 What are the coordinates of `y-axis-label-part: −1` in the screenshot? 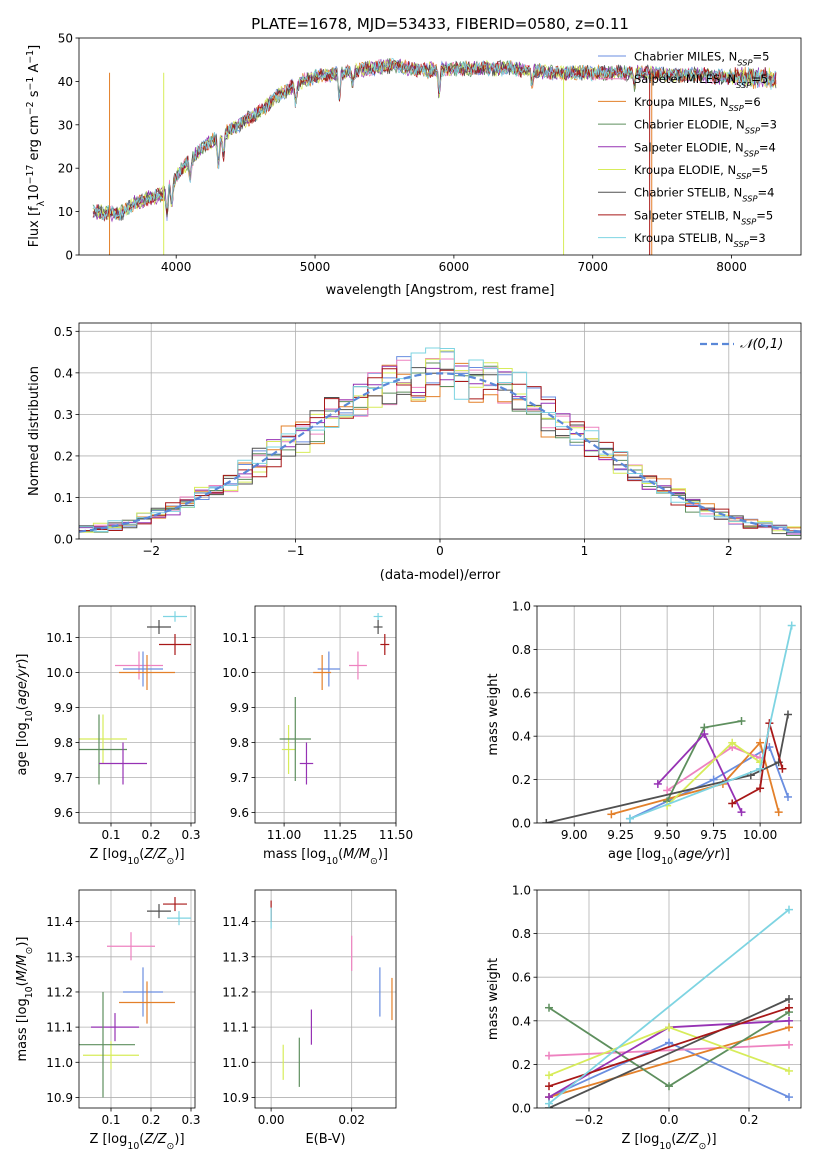 It's located at (30, 57).